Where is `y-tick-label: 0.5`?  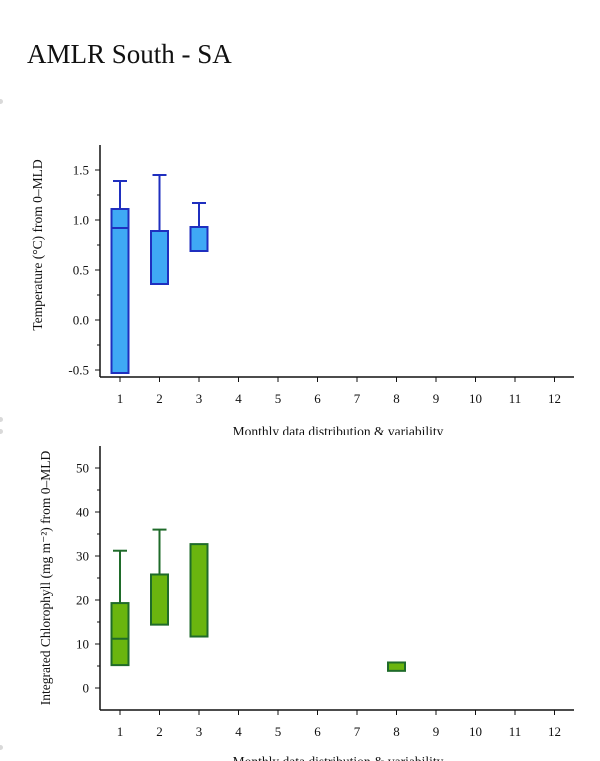
y-tick-label: 0.5 is located at coordinates (81, 270).